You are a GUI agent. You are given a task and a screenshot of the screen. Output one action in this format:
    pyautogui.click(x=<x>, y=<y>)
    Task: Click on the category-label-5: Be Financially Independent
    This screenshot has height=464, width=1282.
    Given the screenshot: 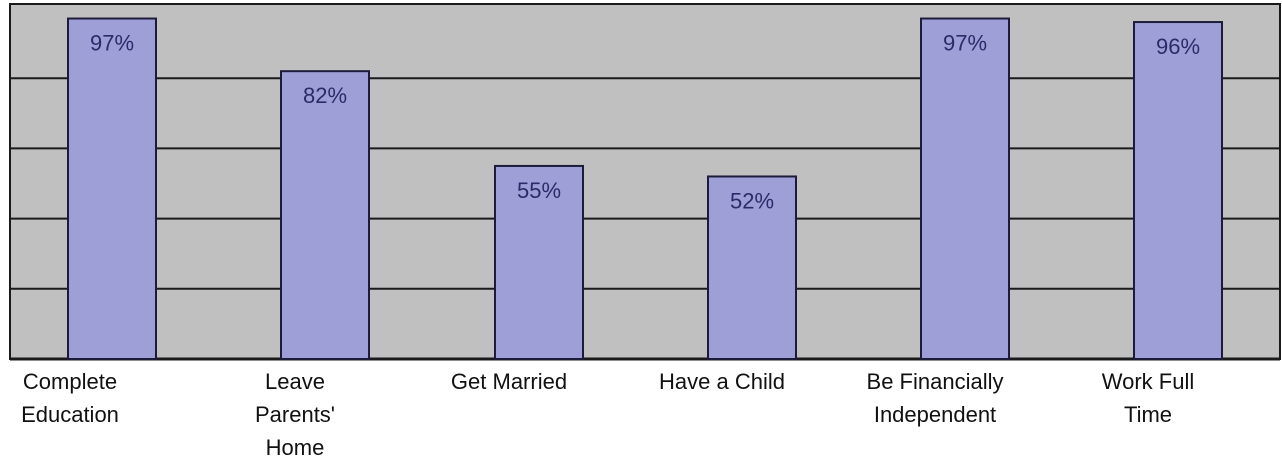 What is the action you would take?
    pyautogui.click(x=935, y=398)
    